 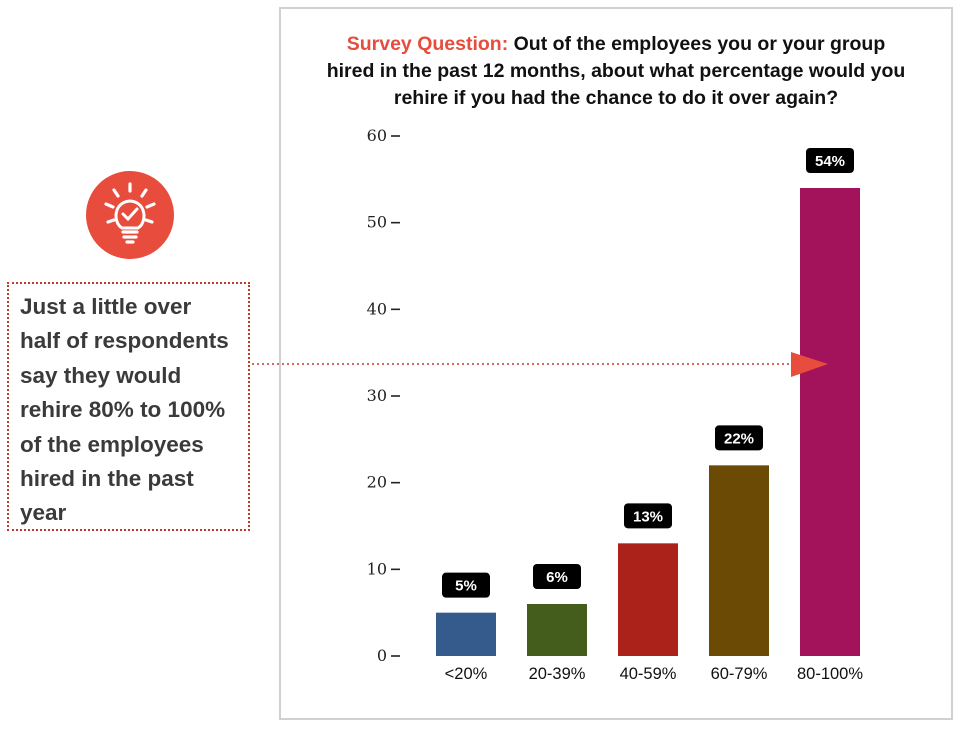 What do you see at coordinates (377, 395) in the screenshot?
I see `y-axis-tick-label: 30` at bounding box center [377, 395].